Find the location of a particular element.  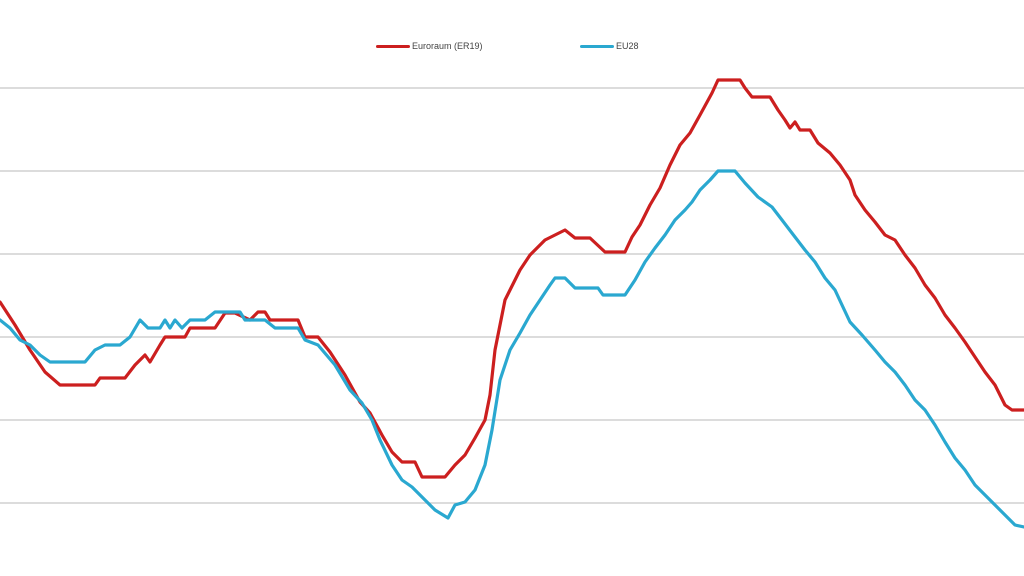

legend-item-eu28: EU28 is located at coordinates (609, 46).